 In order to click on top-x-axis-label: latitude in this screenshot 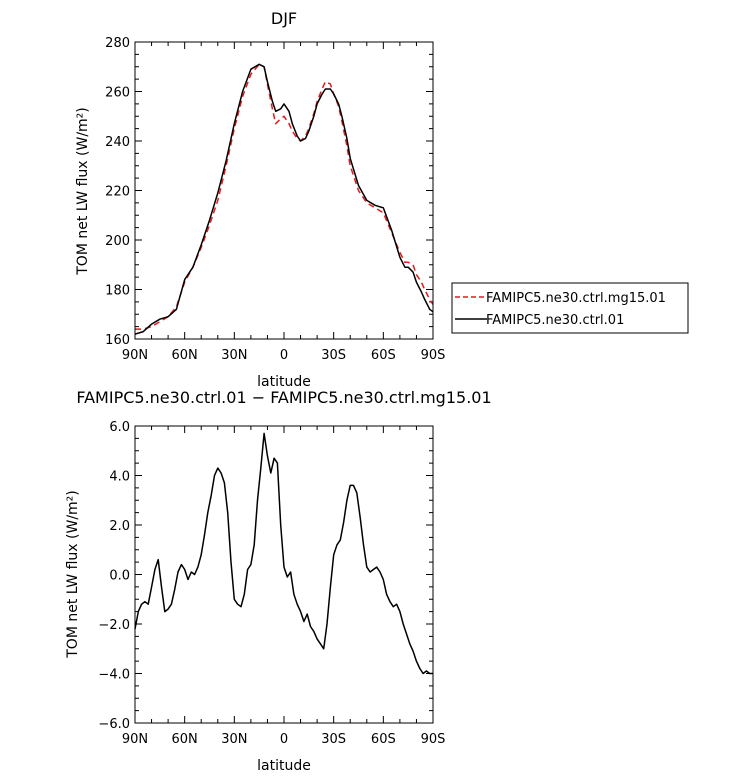, I will do `click(284, 382)`.